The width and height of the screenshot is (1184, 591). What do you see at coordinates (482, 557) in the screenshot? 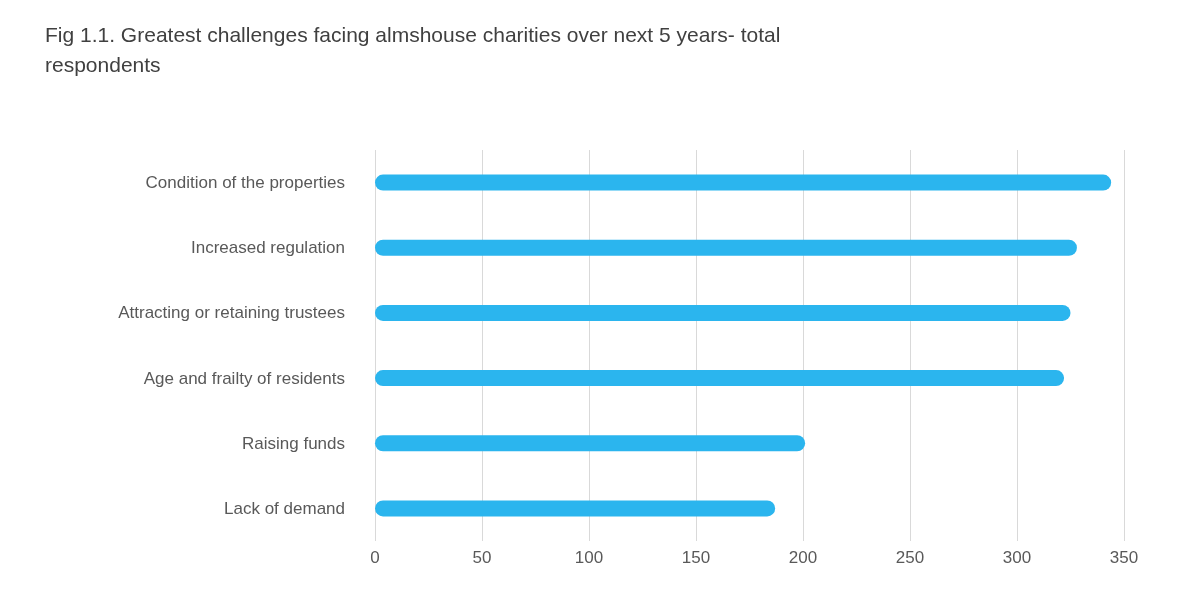
I see `x-tick-label: 50` at bounding box center [482, 557].